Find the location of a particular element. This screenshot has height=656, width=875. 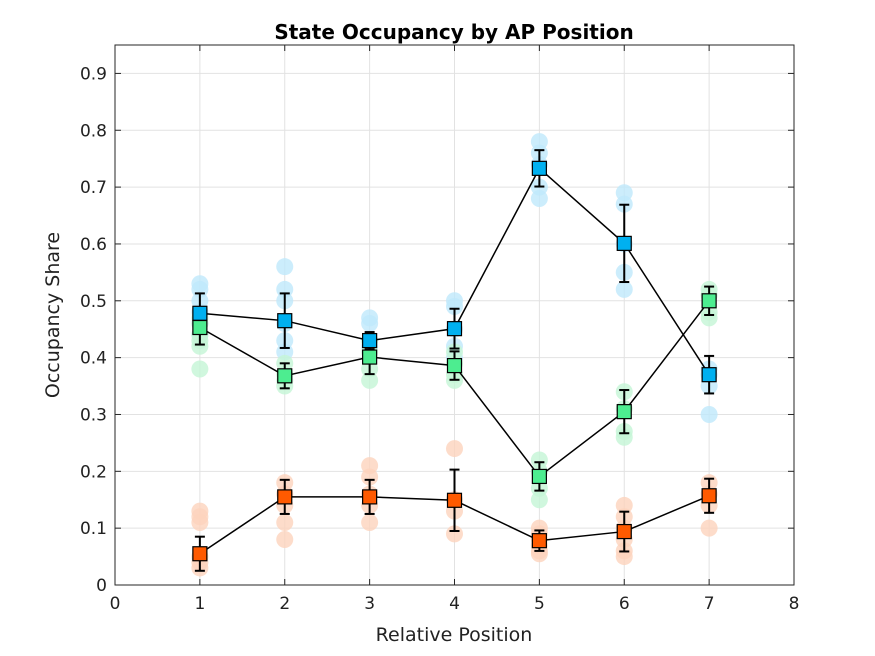

y-tick-label: 0.9 is located at coordinates (93, 74).